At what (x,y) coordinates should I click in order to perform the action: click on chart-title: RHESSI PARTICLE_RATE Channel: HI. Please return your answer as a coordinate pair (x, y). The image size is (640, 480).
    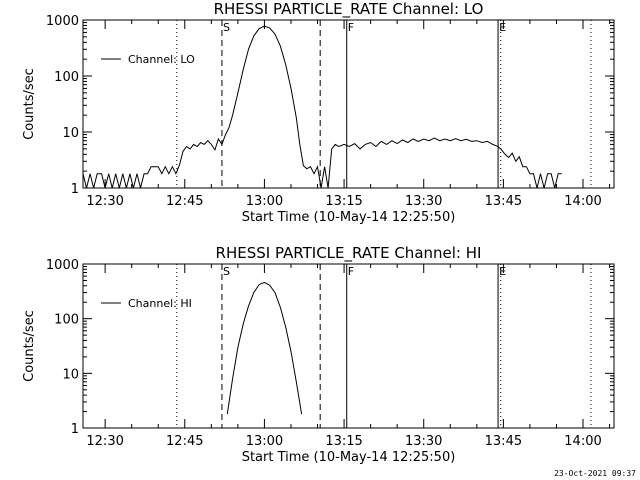
    Looking at the image, I should click on (349, 253).